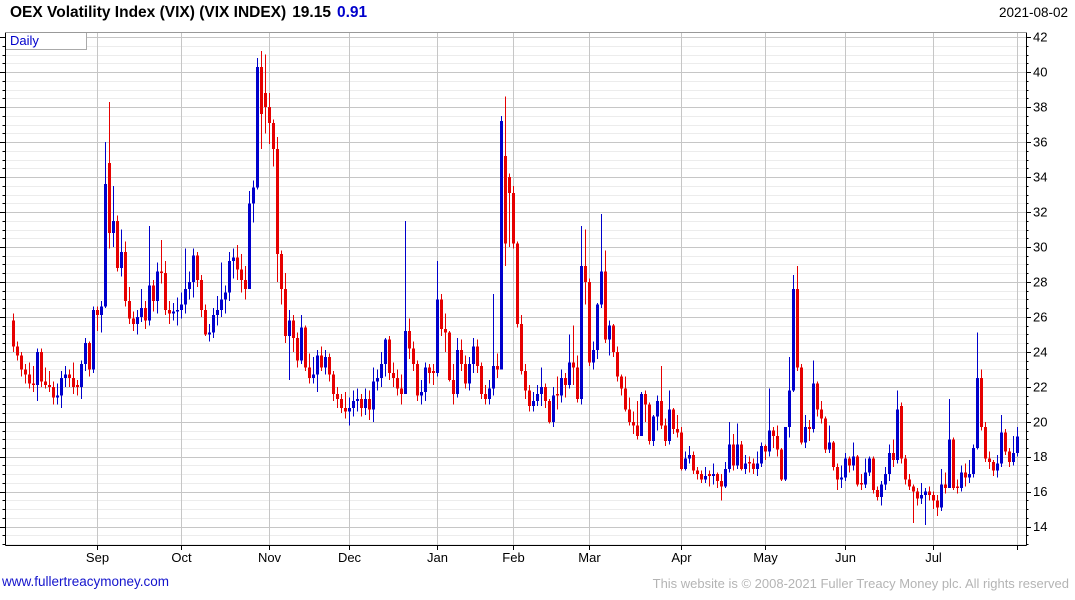  What do you see at coordinates (86, 581) in the screenshot?
I see `site-link: www.fullertreacymoney.com` at bounding box center [86, 581].